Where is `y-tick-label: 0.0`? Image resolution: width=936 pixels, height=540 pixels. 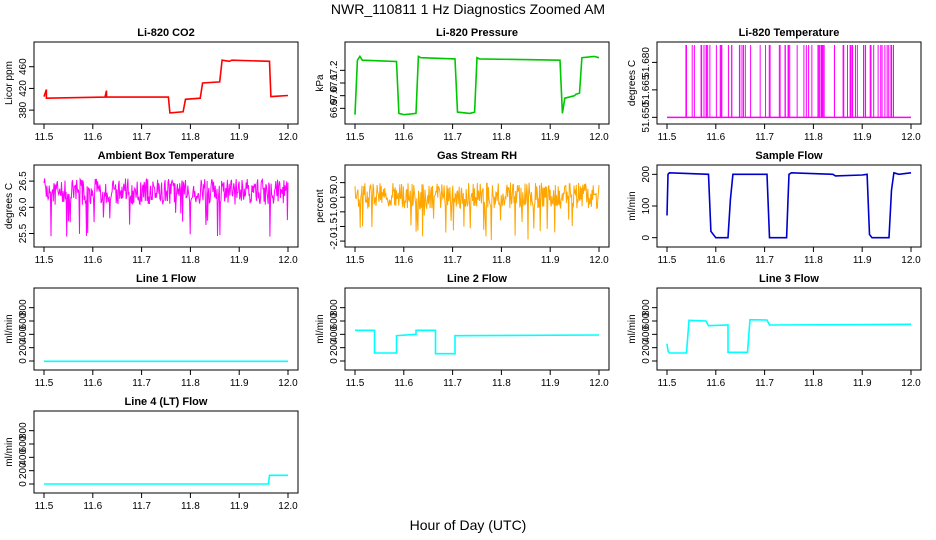
y-tick-label: 0.0 is located at coordinates (334, 182).